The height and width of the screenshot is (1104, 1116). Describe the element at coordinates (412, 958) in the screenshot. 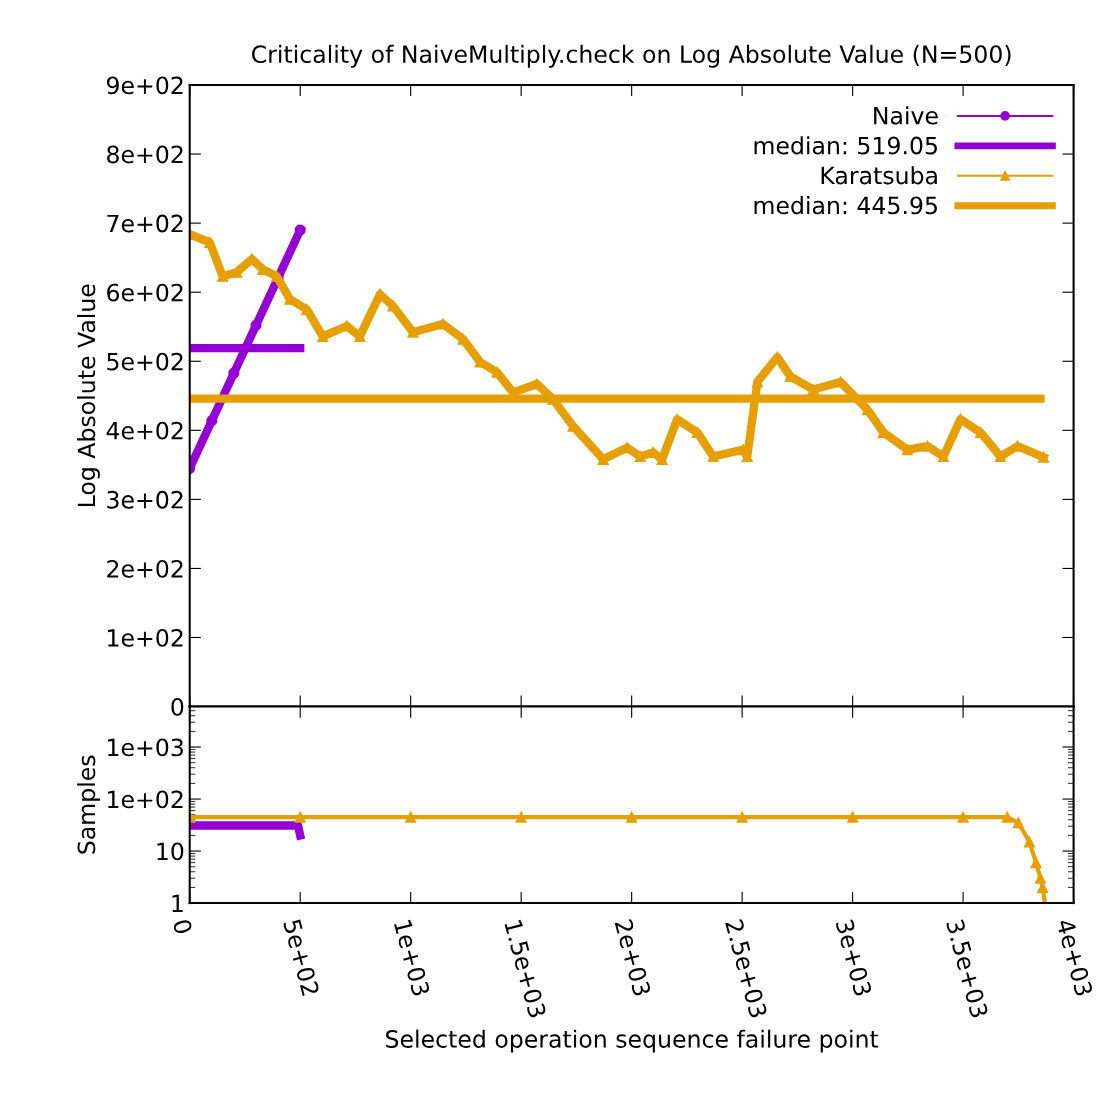

I see `x-tick-label: 1e+03` at that location.